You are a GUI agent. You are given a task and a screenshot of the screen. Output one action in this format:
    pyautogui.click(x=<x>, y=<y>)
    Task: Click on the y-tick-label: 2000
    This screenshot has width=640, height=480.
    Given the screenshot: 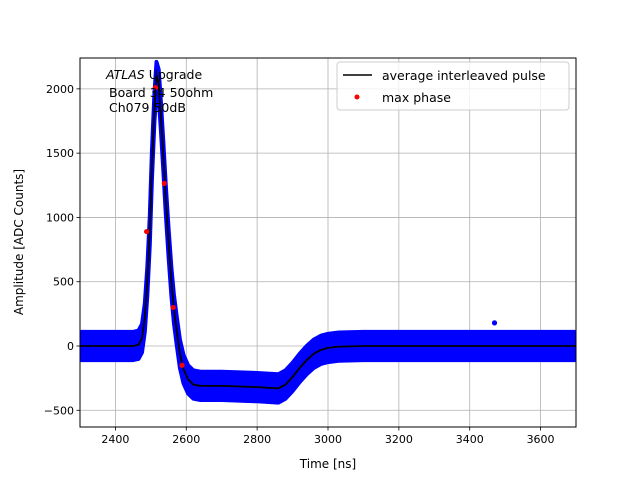 What is the action you would take?
    pyautogui.click(x=60, y=89)
    